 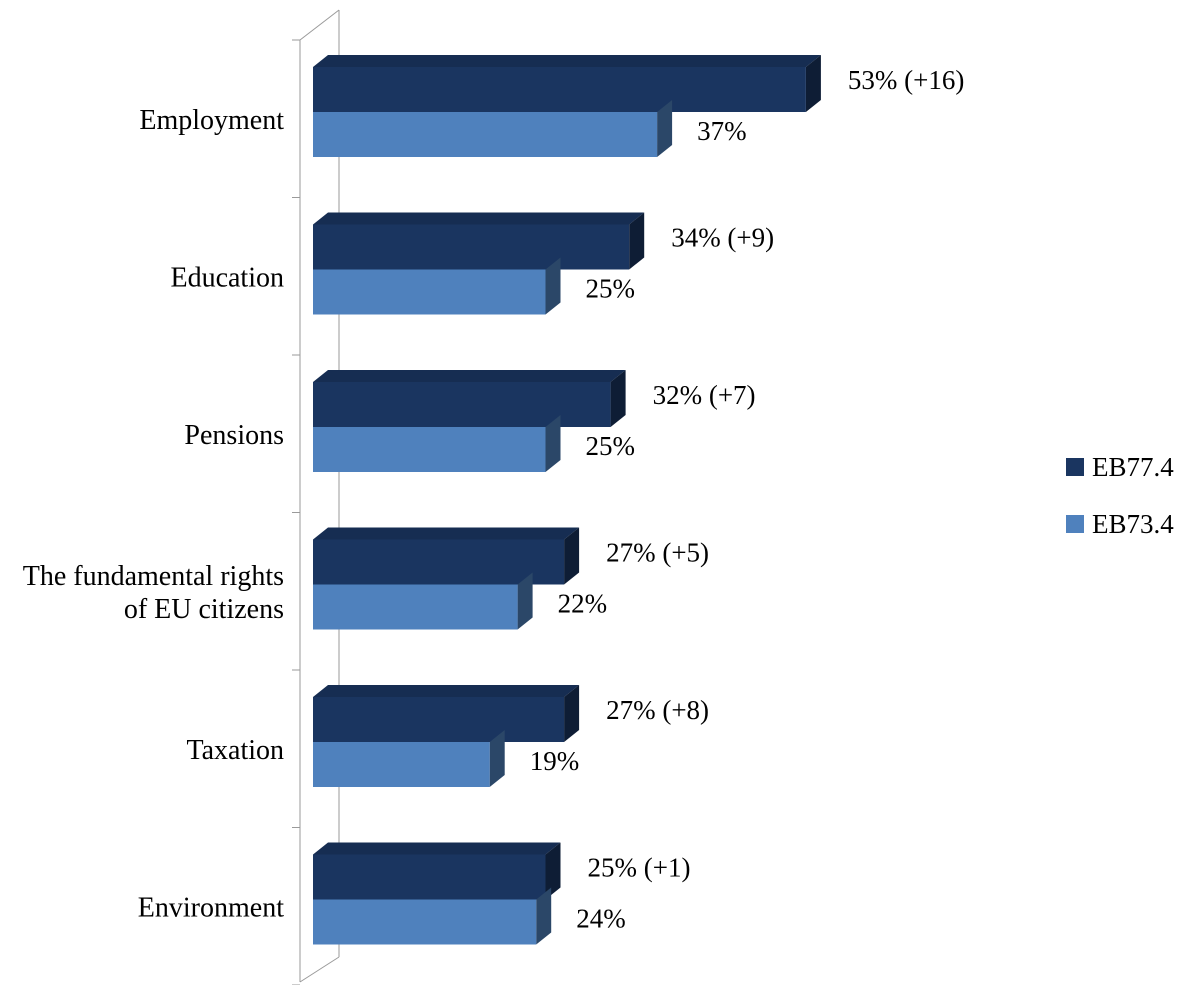 What do you see at coordinates (657, 553) in the screenshot?
I see `data-label: 27% (+5)` at bounding box center [657, 553].